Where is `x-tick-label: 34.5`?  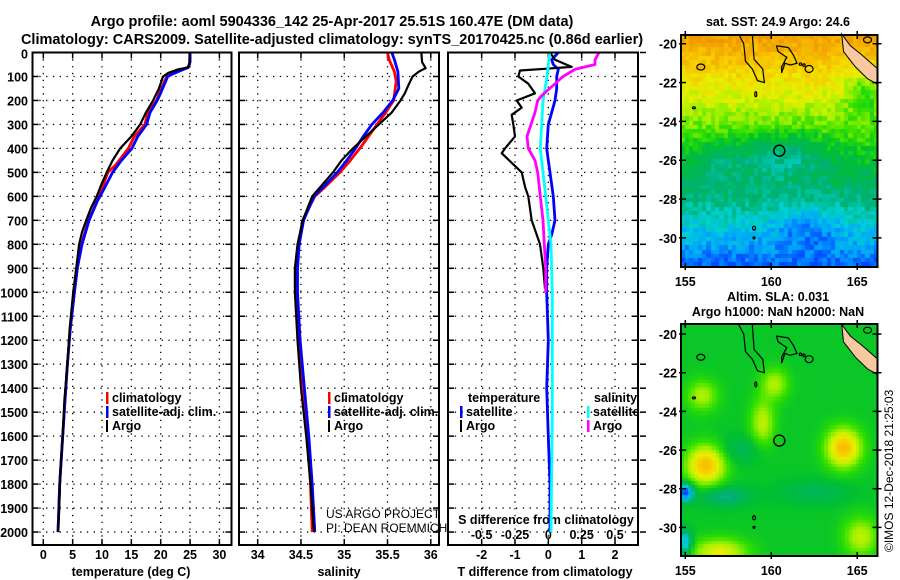
x-tick-label: 34.5 is located at coordinates (301, 555).